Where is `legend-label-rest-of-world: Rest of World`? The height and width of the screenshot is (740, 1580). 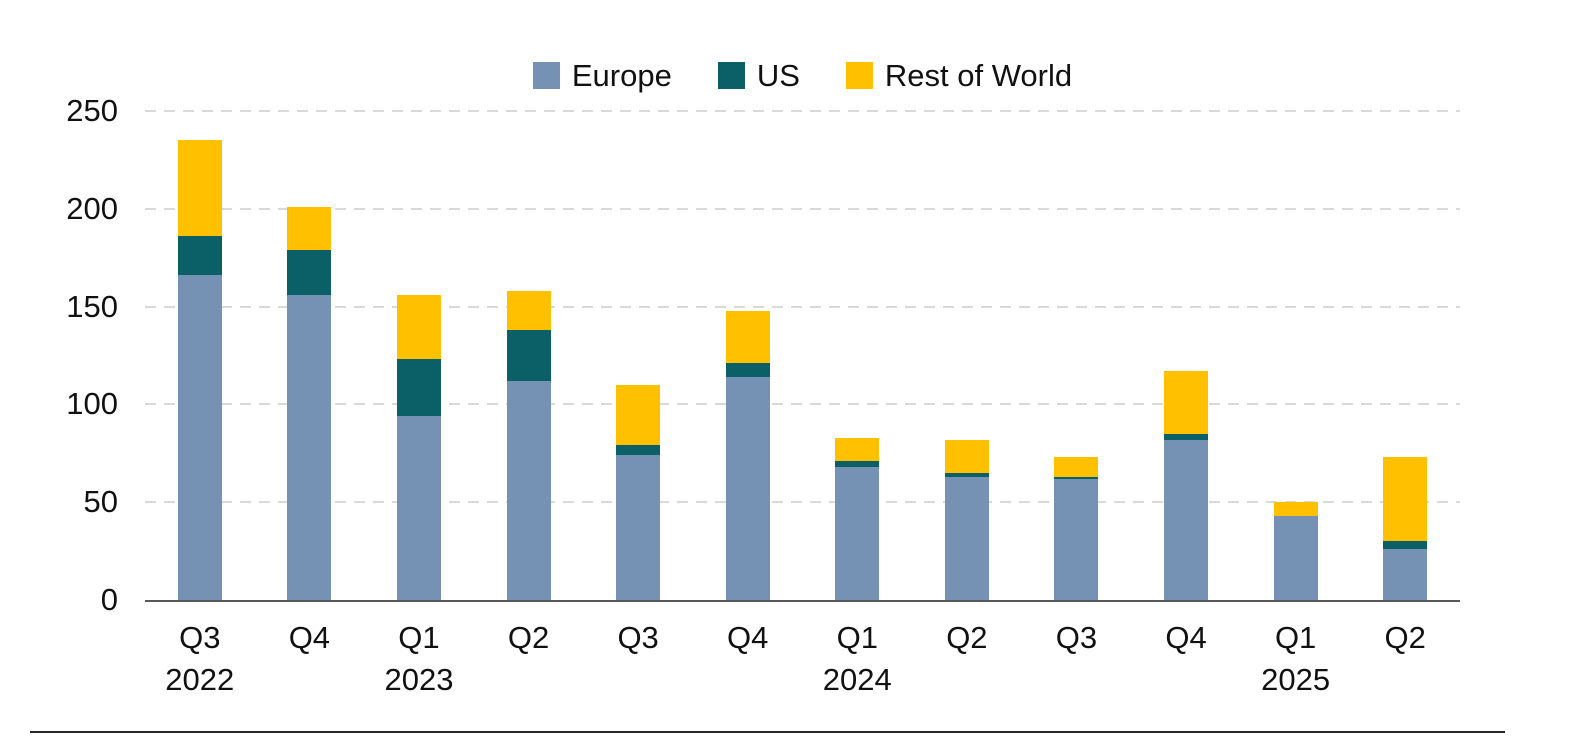 legend-label-rest-of-world: Rest of World is located at coordinates (978, 75).